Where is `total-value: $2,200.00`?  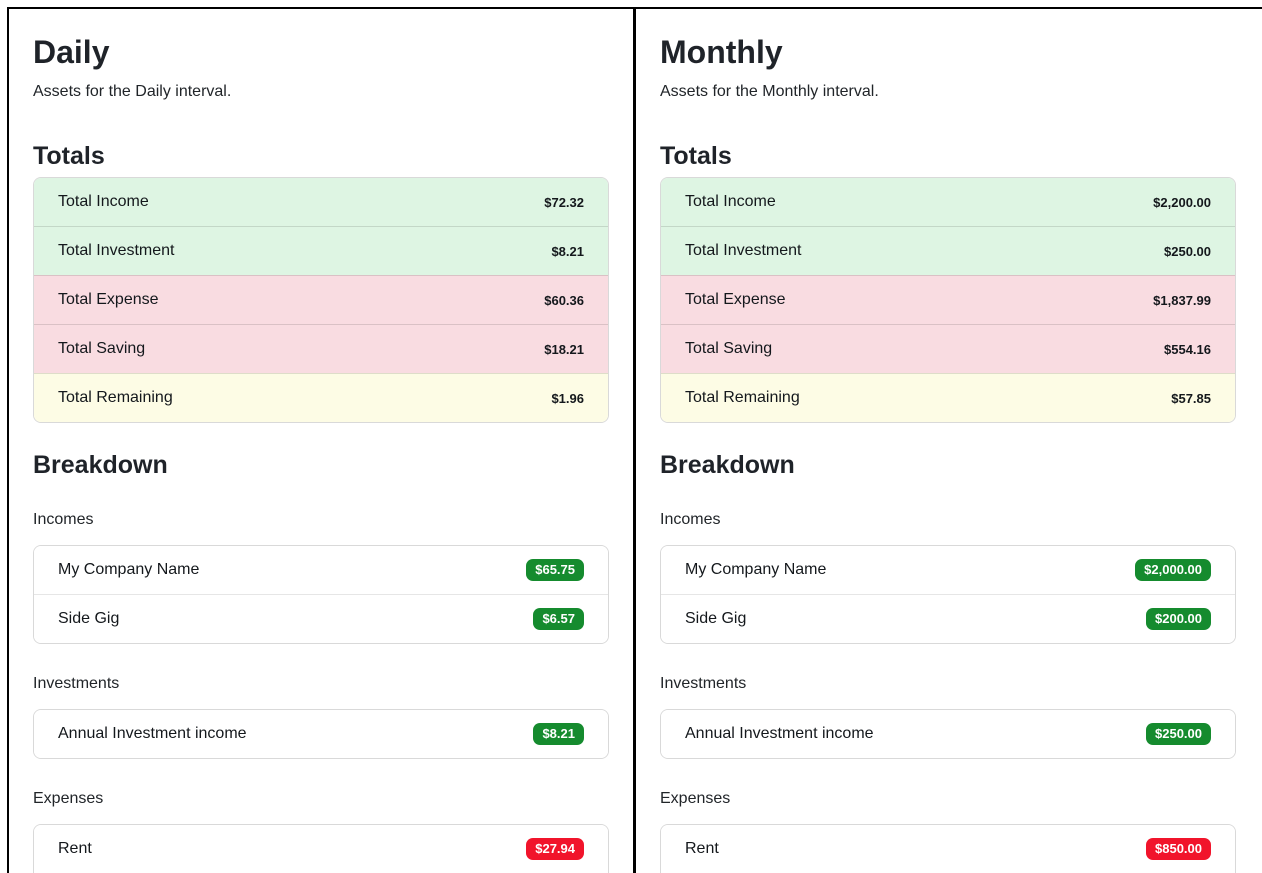
total-value: $2,200.00 is located at coordinates (1182, 202).